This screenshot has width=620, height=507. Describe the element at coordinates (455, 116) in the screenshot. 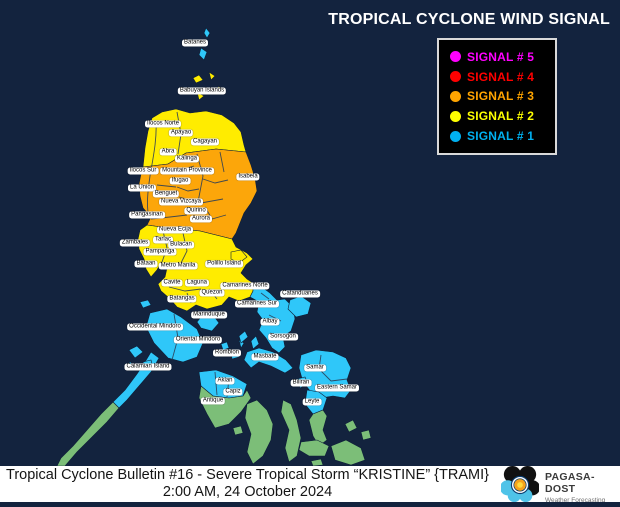

I see `signal-2-dot-icon` at that location.